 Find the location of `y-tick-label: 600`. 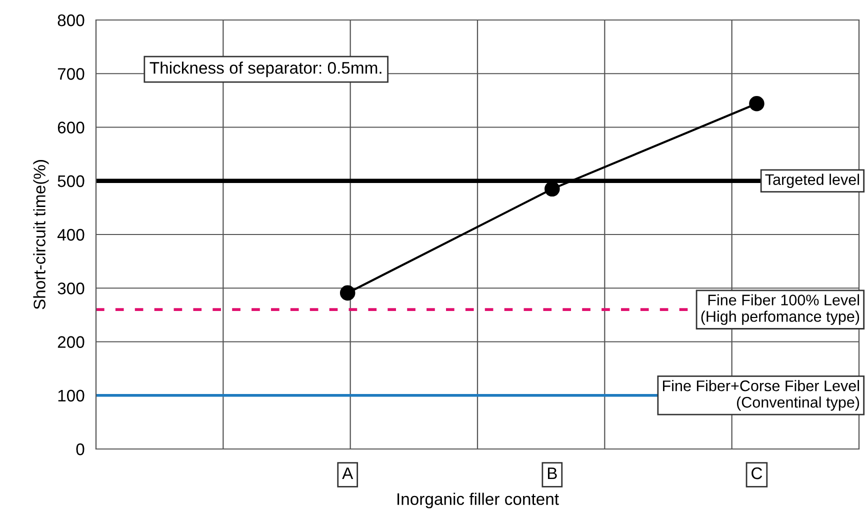

y-tick-label: 600 is located at coordinates (71, 128).